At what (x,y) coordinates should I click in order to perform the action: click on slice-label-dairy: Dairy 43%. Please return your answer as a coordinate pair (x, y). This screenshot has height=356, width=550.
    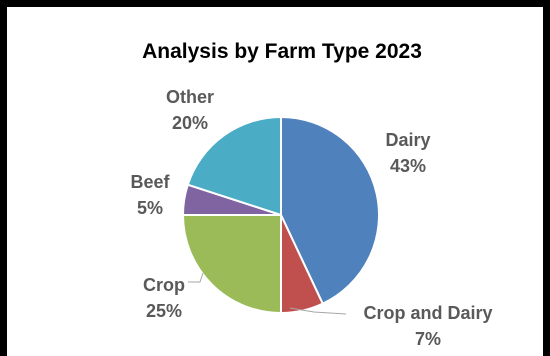
    Looking at the image, I should click on (407, 153).